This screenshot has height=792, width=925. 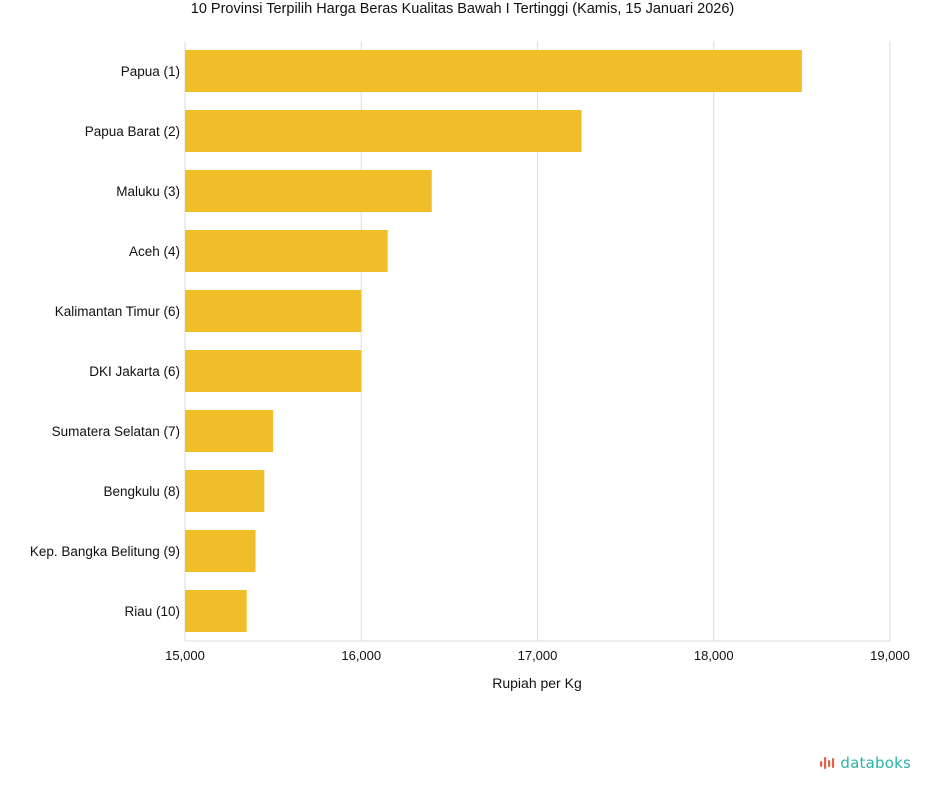 What do you see at coordinates (117, 311) in the screenshot?
I see `category-label: Kalimantan Timur (6)` at bounding box center [117, 311].